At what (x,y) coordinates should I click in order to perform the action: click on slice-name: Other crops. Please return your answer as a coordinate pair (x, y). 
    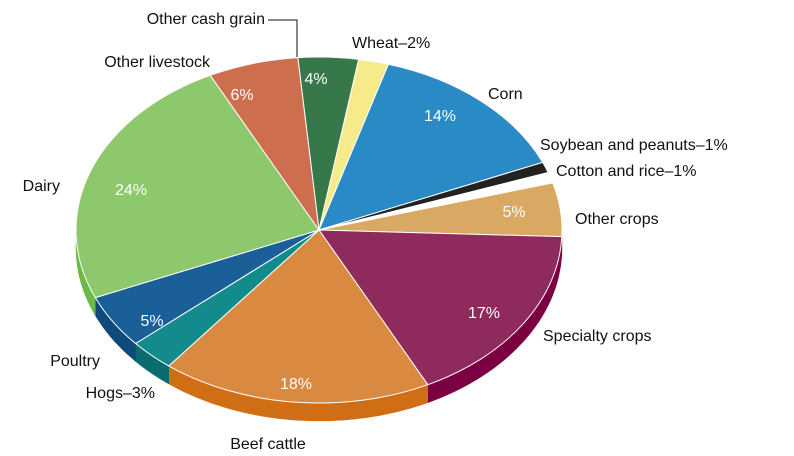
    Looking at the image, I should click on (617, 219).